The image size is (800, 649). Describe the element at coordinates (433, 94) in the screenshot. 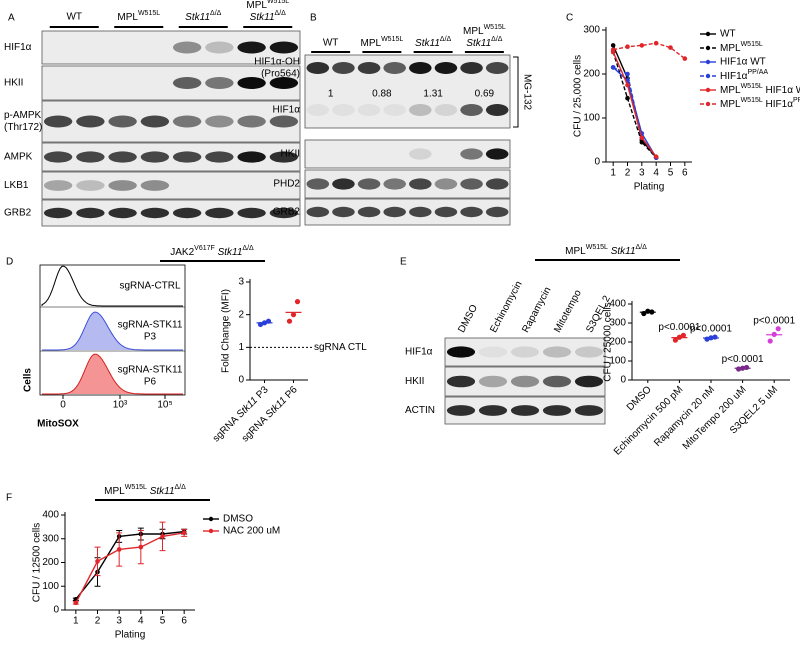

I see `quantification: 1.31` at that location.